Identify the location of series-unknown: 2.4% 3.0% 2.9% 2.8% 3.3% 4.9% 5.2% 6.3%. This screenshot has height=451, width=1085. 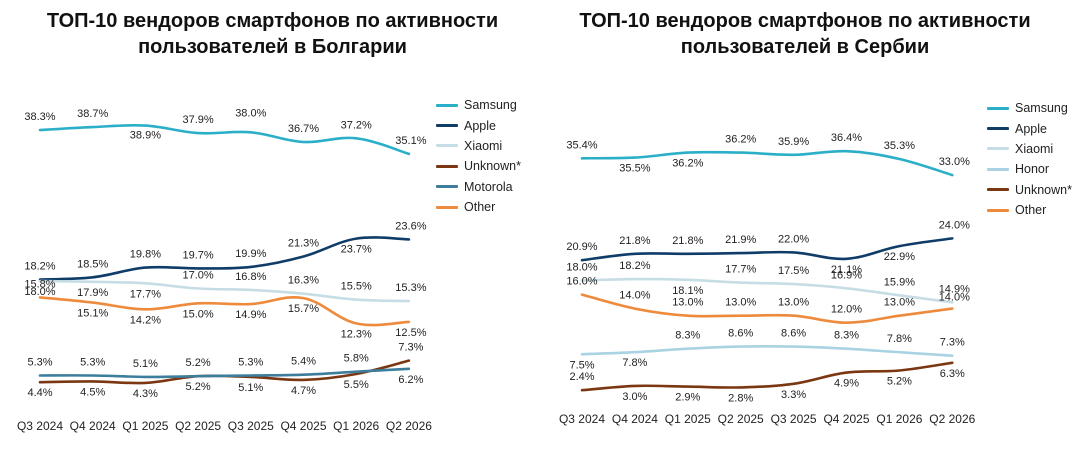
(767, 382).